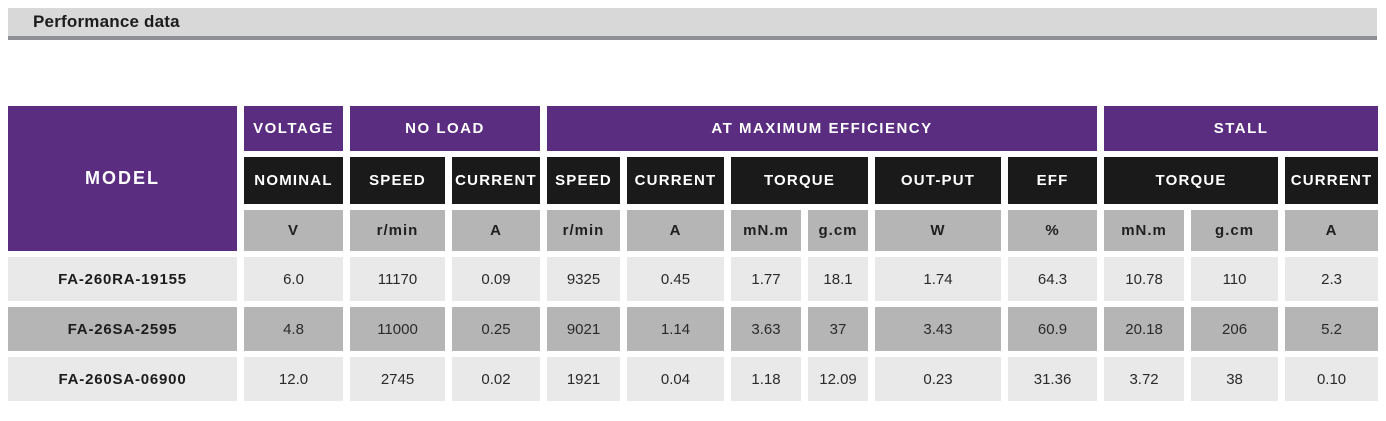  What do you see at coordinates (496, 230) in the screenshot?
I see `unit-noload-current-a: A` at bounding box center [496, 230].